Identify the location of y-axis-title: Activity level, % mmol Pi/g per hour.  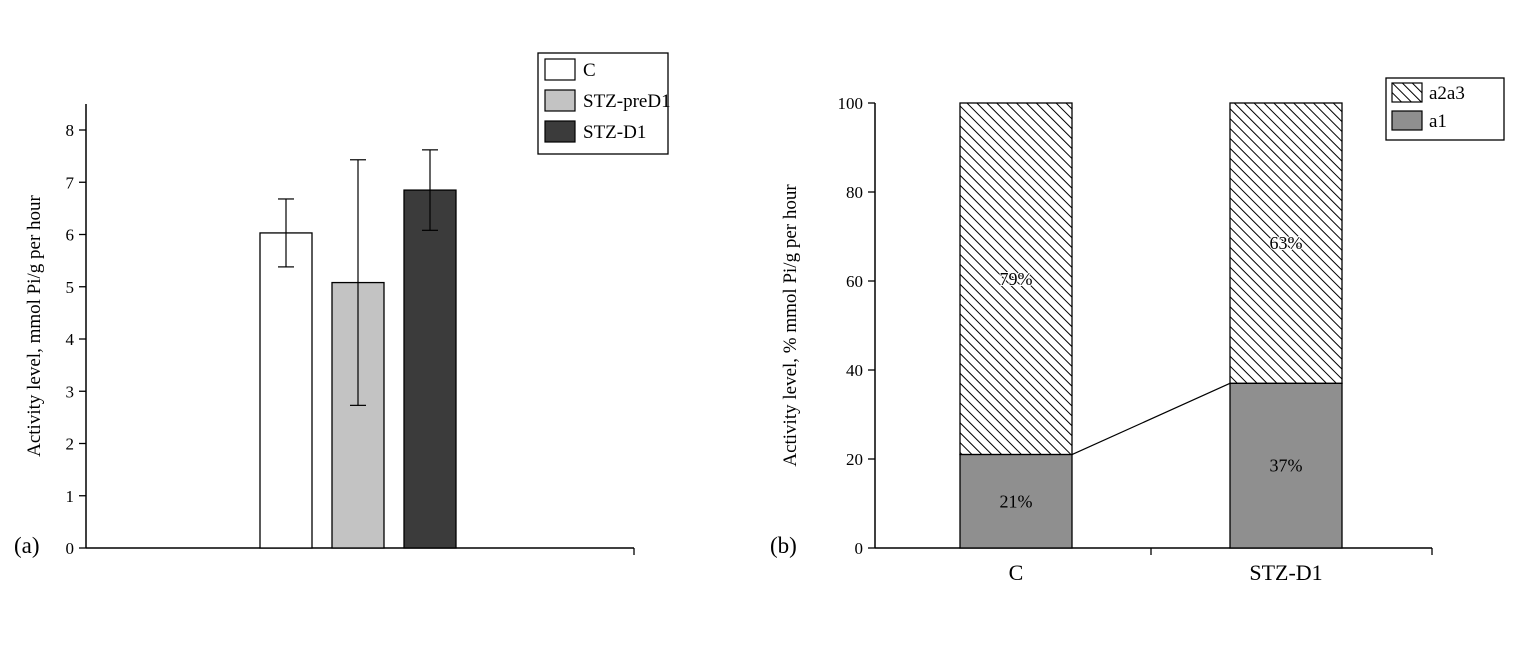
(790, 325).